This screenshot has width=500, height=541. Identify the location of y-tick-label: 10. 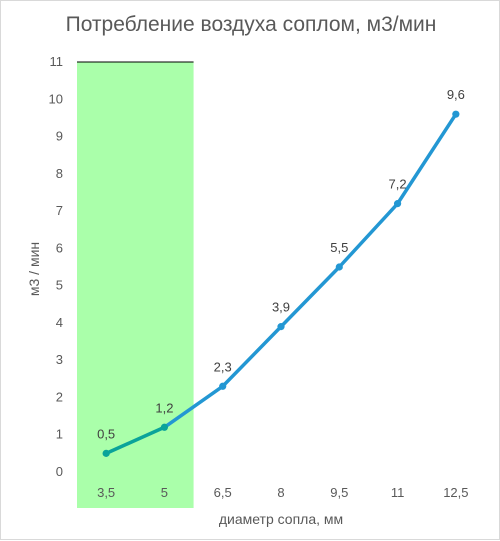
(56, 98).